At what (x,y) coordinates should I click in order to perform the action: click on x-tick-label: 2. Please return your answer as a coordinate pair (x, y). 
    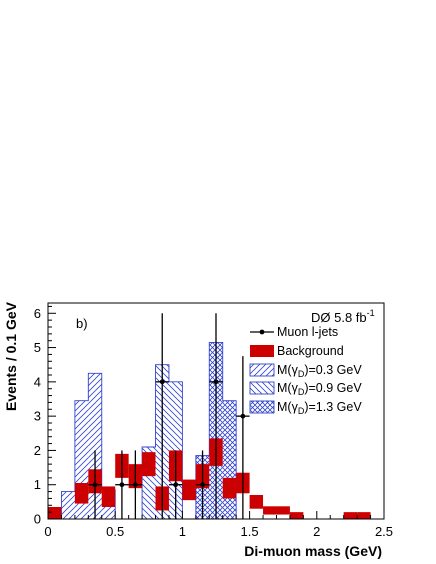
    Looking at the image, I should click on (316, 531).